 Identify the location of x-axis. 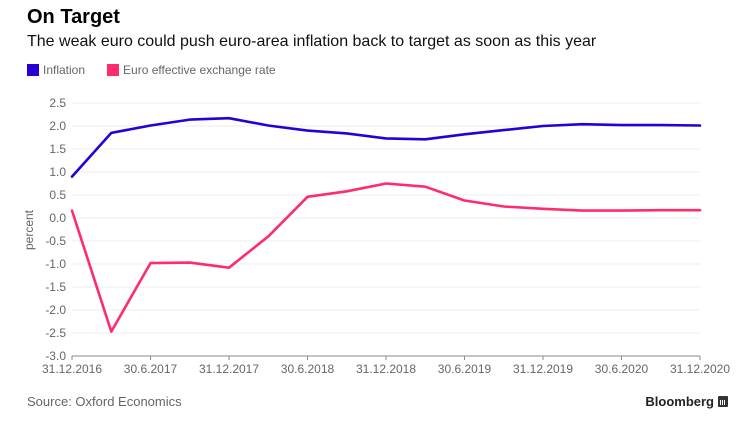
(386, 357).